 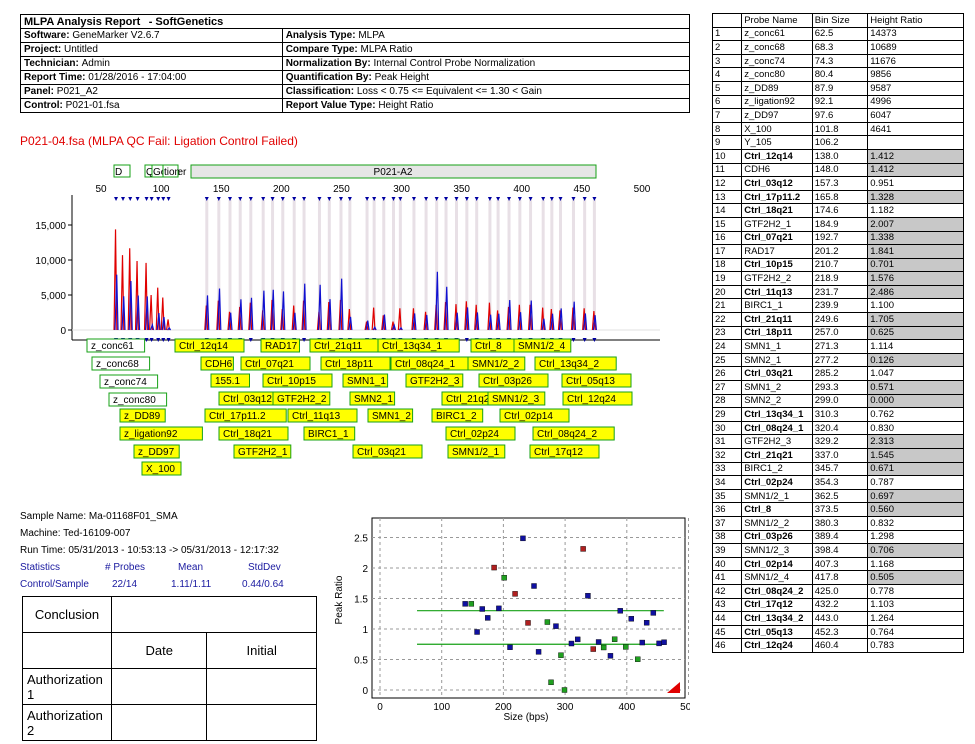 What do you see at coordinates (837, 523) in the screenshot?
I see `table-row: 37 SMN1/2_2 380.3 0.832` at bounding box center [837, 523].